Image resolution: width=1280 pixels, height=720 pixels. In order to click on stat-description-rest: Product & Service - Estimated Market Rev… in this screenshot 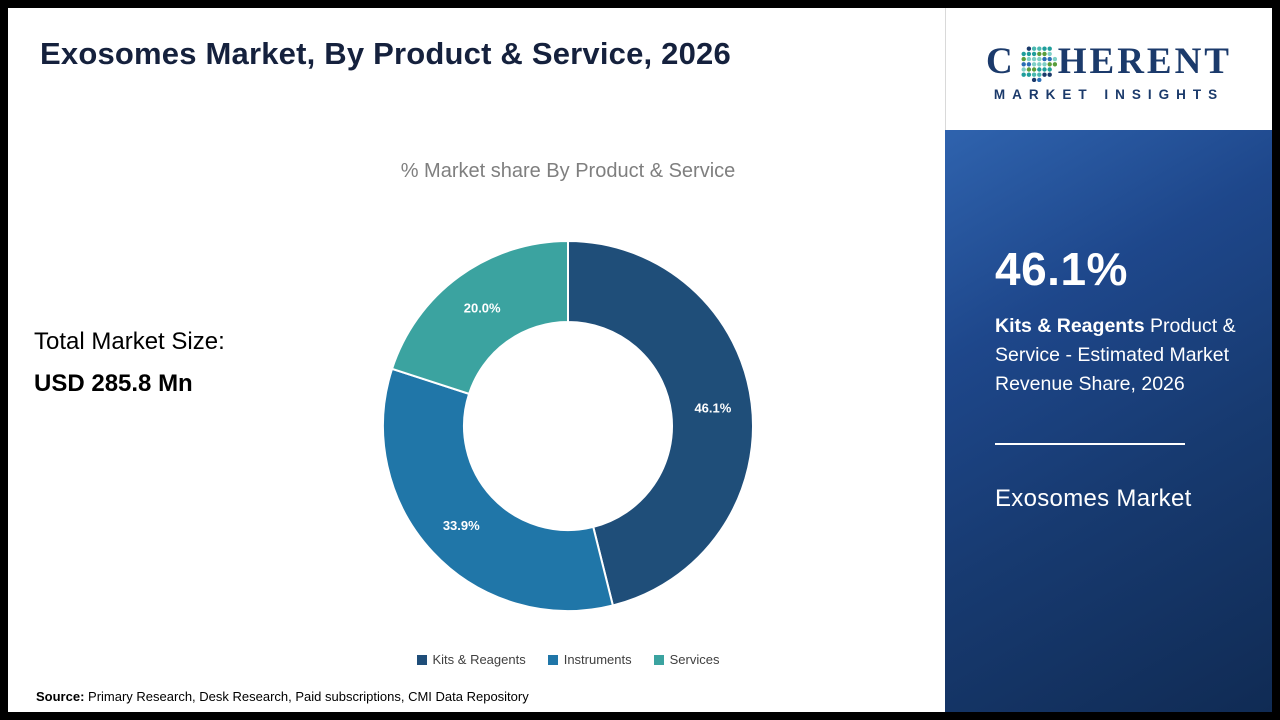, I will do `click(1115, 355)`.